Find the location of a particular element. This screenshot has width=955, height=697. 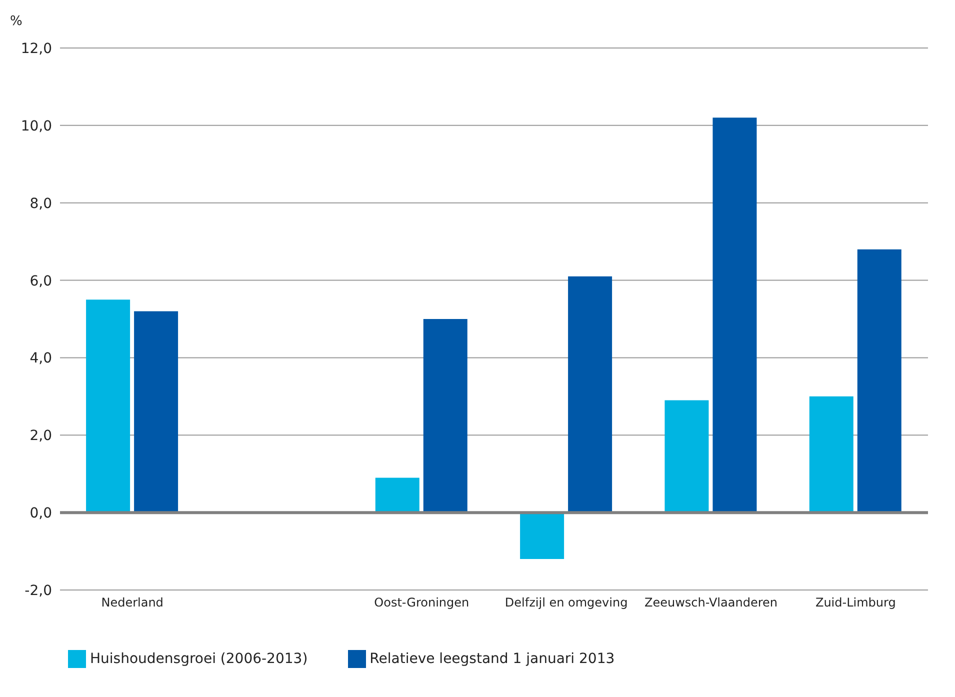

x-tick-label: Nederland is located at coordinates (132, 603).